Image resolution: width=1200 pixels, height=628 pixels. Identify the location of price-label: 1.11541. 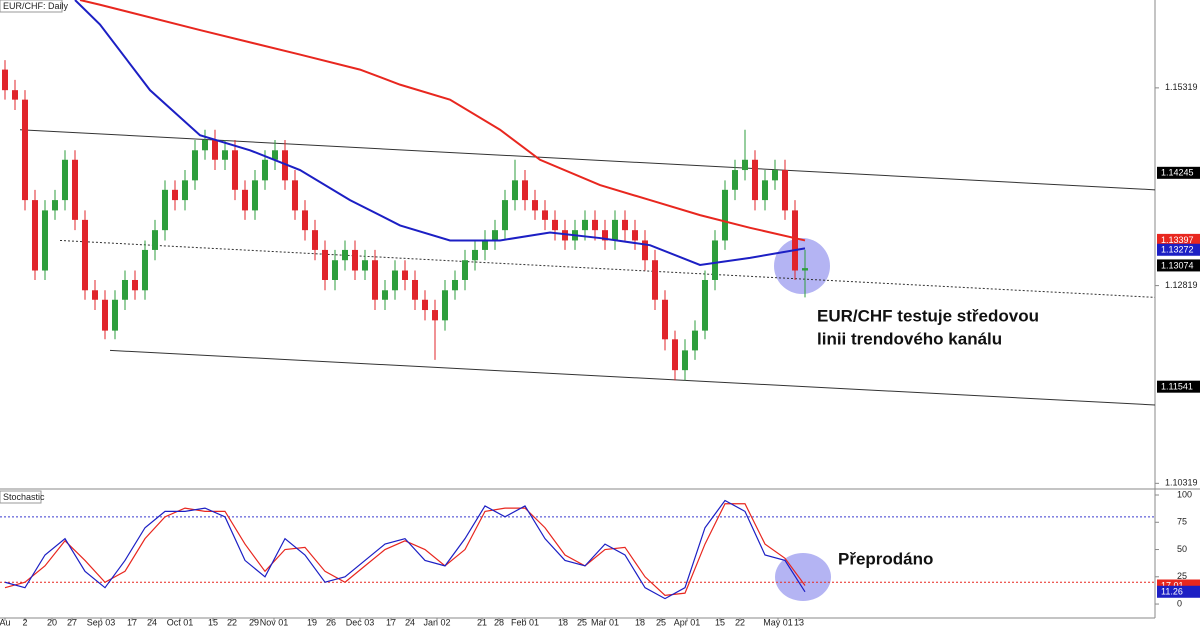
(1177, 387).